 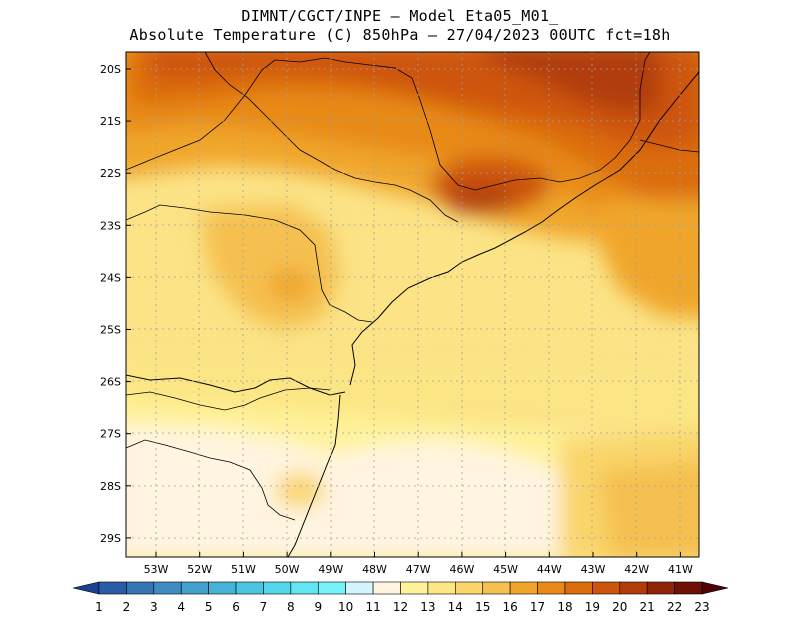 I want to click on colorbar-label: 4, so click(x=181, y=607).